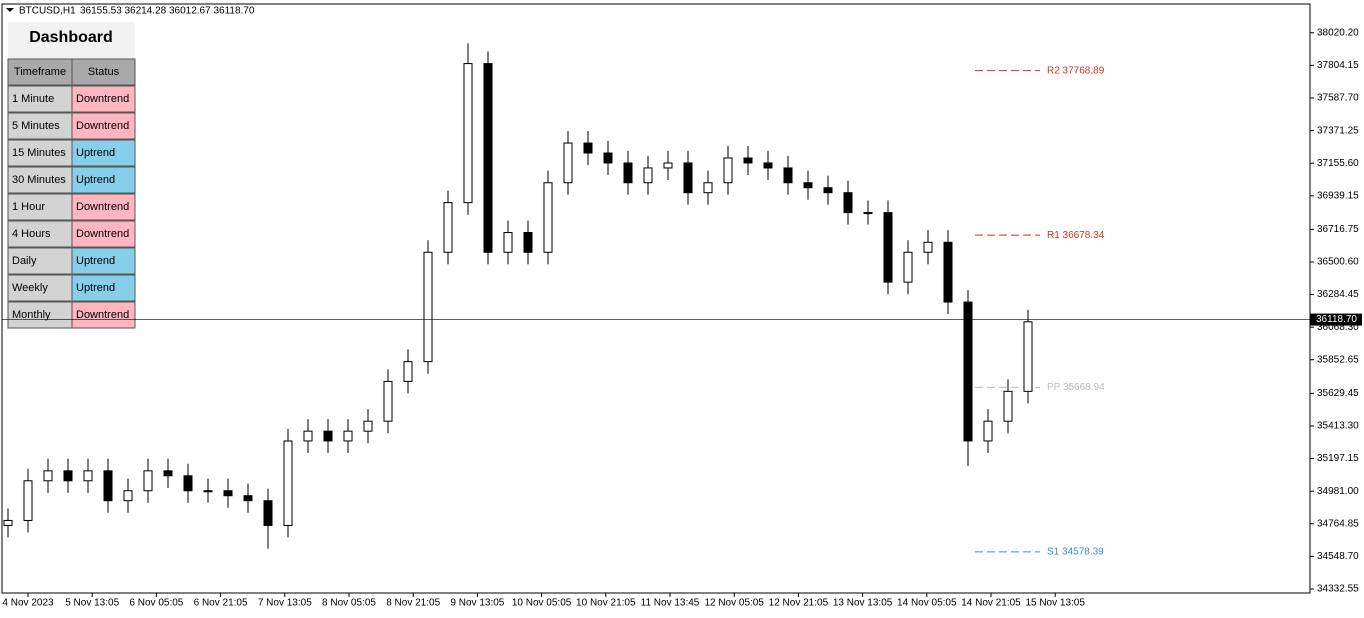 This screenshot has height=618, width=1364. I want to click on pivot-label: R2 37768.89, so click(1076, 70).